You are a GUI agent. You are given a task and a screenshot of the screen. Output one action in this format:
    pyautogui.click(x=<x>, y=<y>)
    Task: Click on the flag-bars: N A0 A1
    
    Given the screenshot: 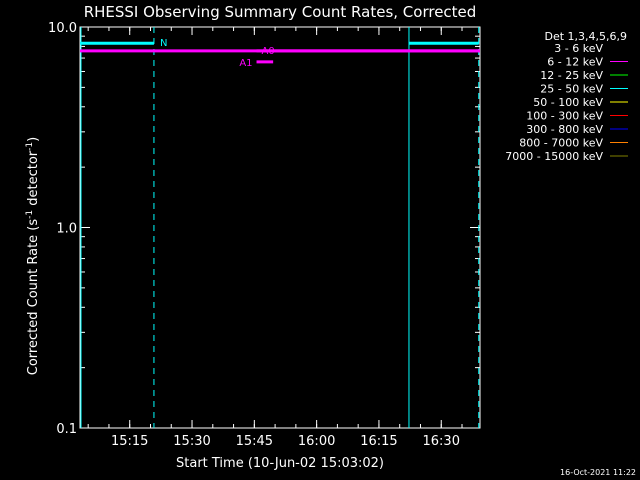 What is the action you would take?
    pyautogui.click(x=280, y=53)
    